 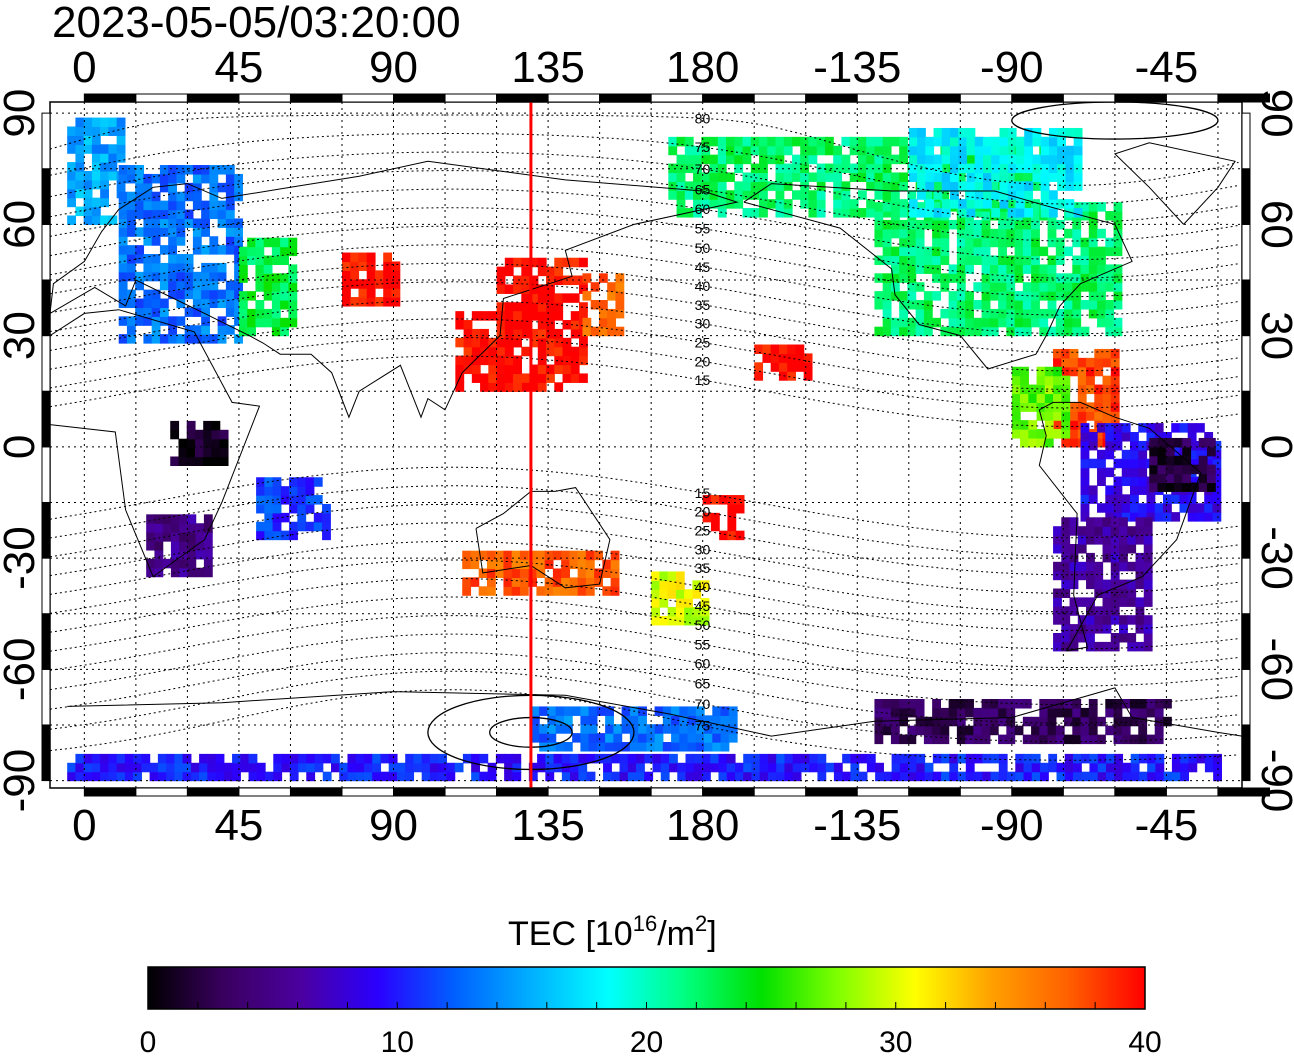 I want to click on magnetic-latitude-contour, so click(x=644, y=521).